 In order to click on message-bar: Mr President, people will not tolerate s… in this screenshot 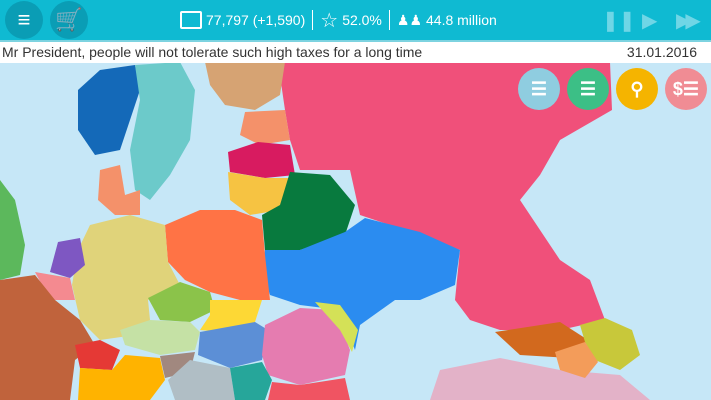, I will do `click(355, 51)`.